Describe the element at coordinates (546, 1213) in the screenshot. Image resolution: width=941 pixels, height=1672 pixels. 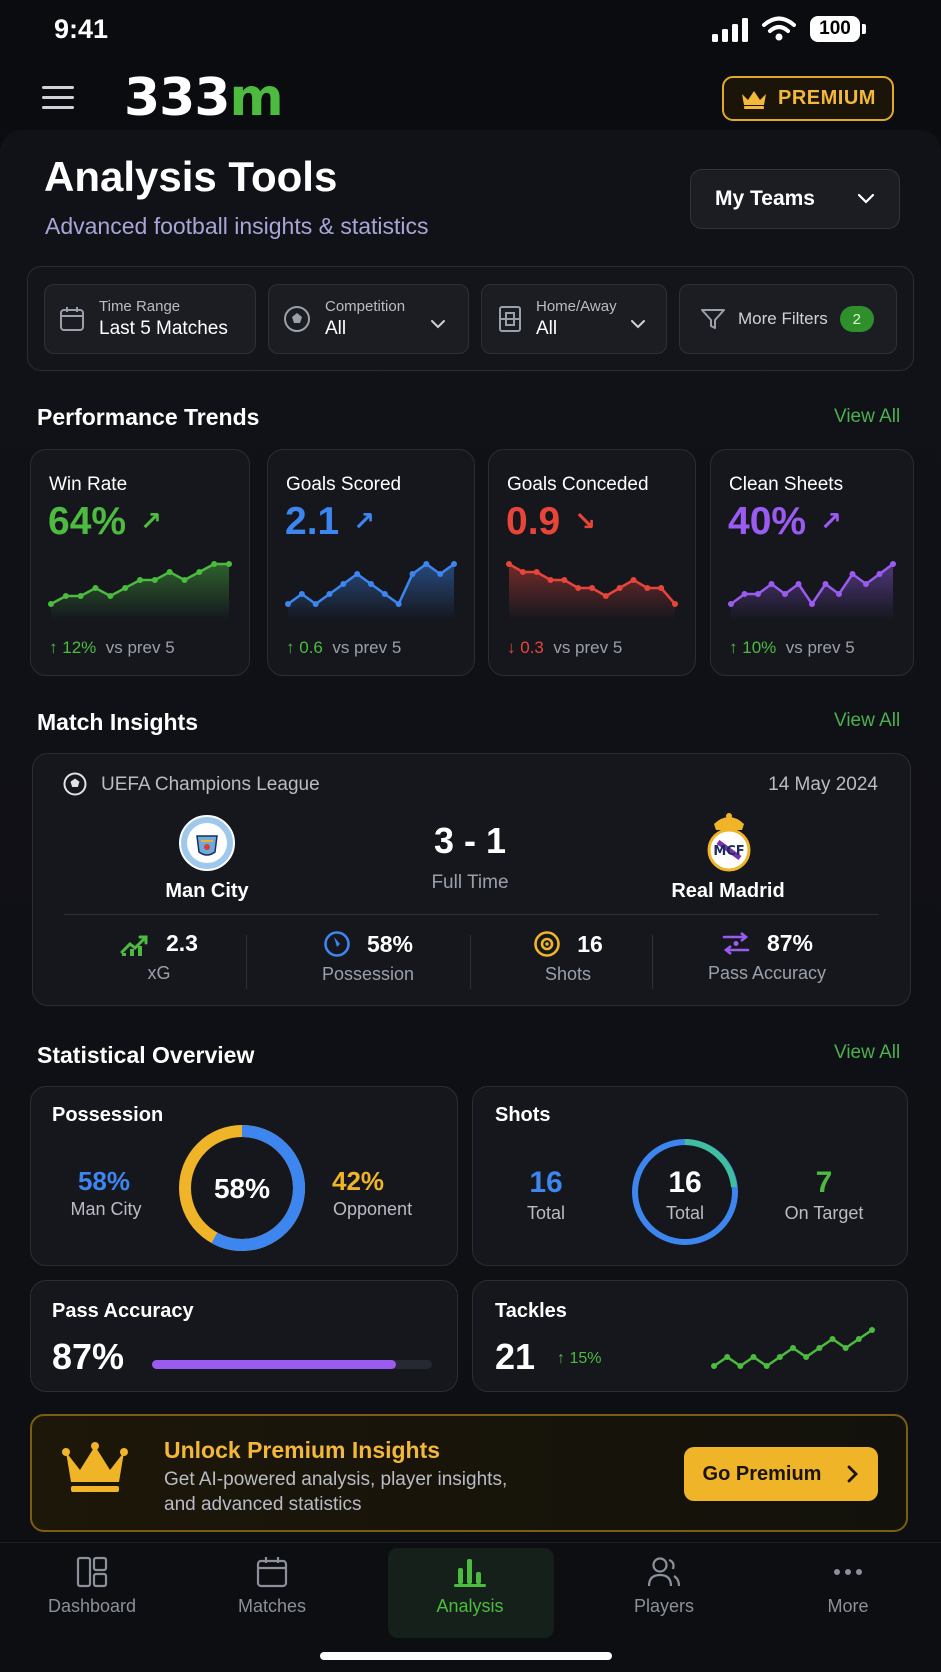
I see `shots-total-label: Total` at that location.